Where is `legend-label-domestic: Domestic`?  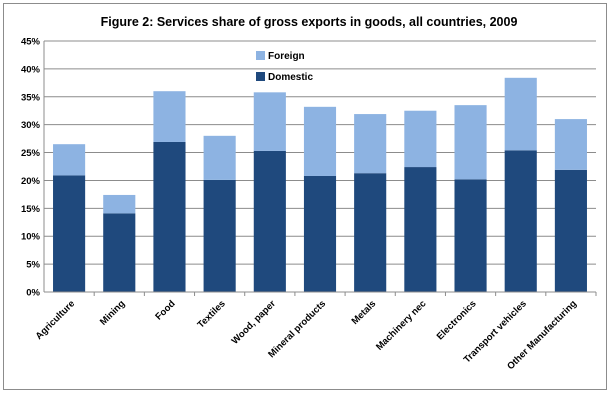 legend-label-domestic: Domestic is located at coordinates (290, 77).